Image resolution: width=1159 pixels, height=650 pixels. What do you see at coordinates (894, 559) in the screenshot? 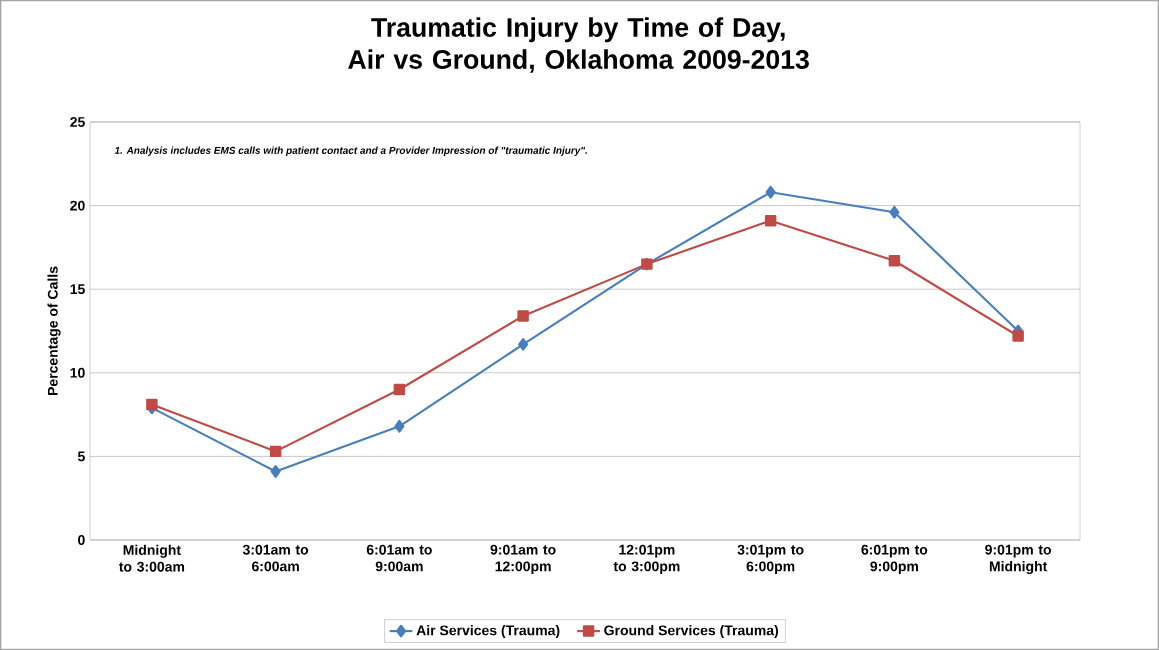
I see `x-tick-label: 6:01pm to 9:00pm` at bounding box center [894, 559].